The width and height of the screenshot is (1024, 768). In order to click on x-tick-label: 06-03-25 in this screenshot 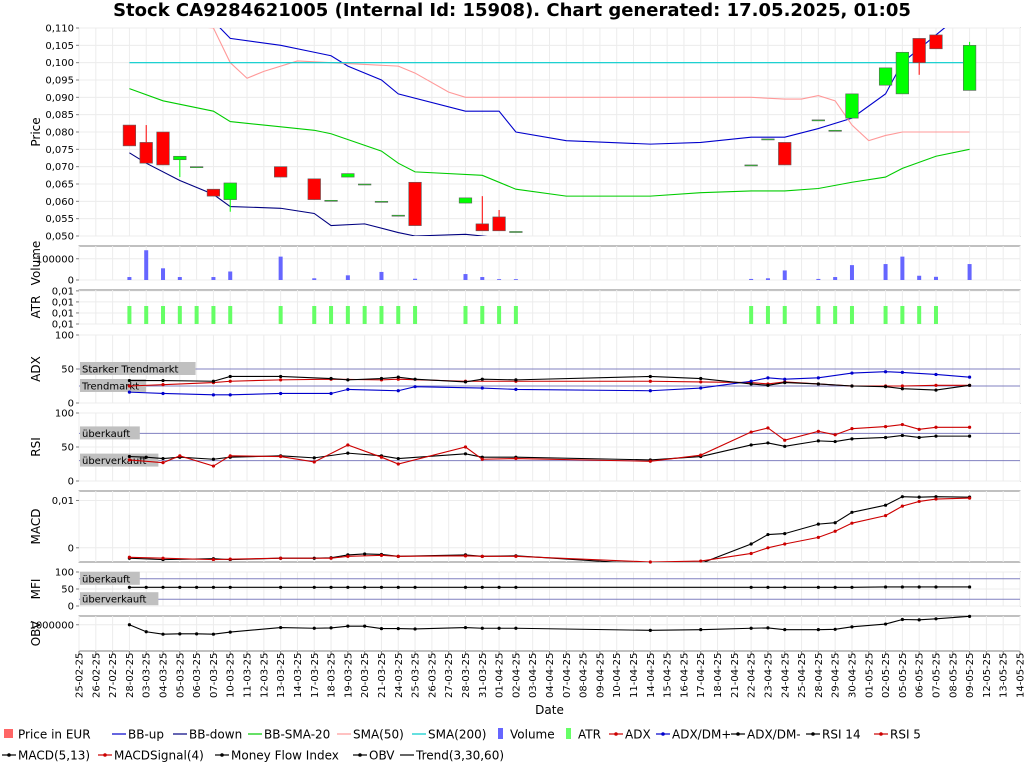, I will do `click(197, 675)`.